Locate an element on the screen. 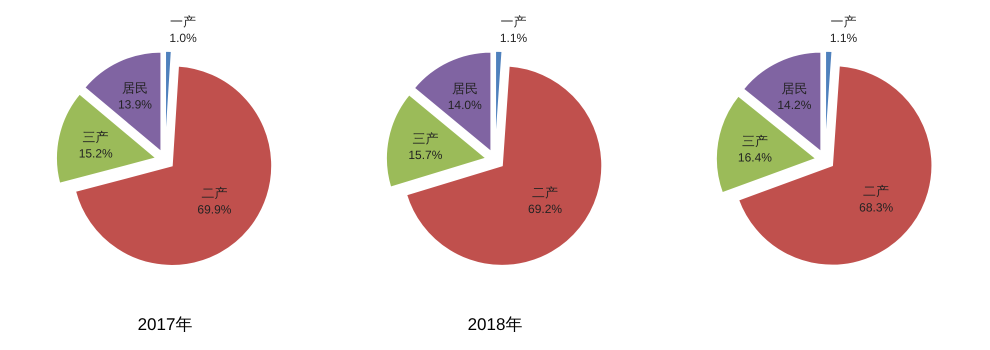  data-label: 1.0% is located at coordinates (183, 38).